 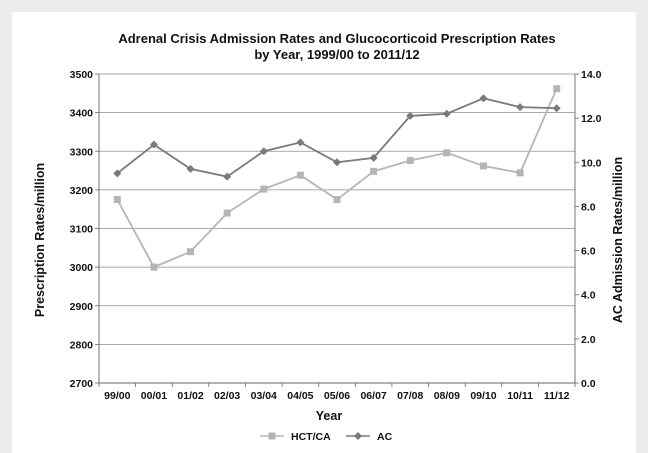 I want to click on left-axis-ticks: 2700 2800 2900 3000 3100 3200 3300 3400 3500, so click(x=84, y=229).